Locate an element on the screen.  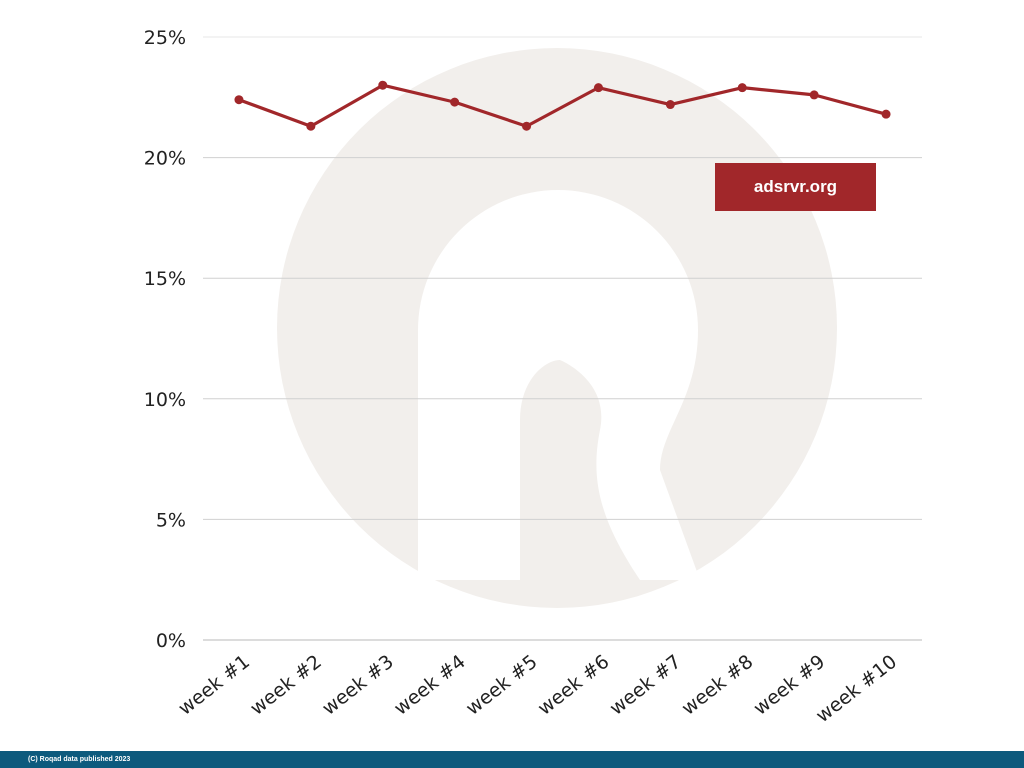
x-tick-label: week #3 is located at coordinates (358, 685).